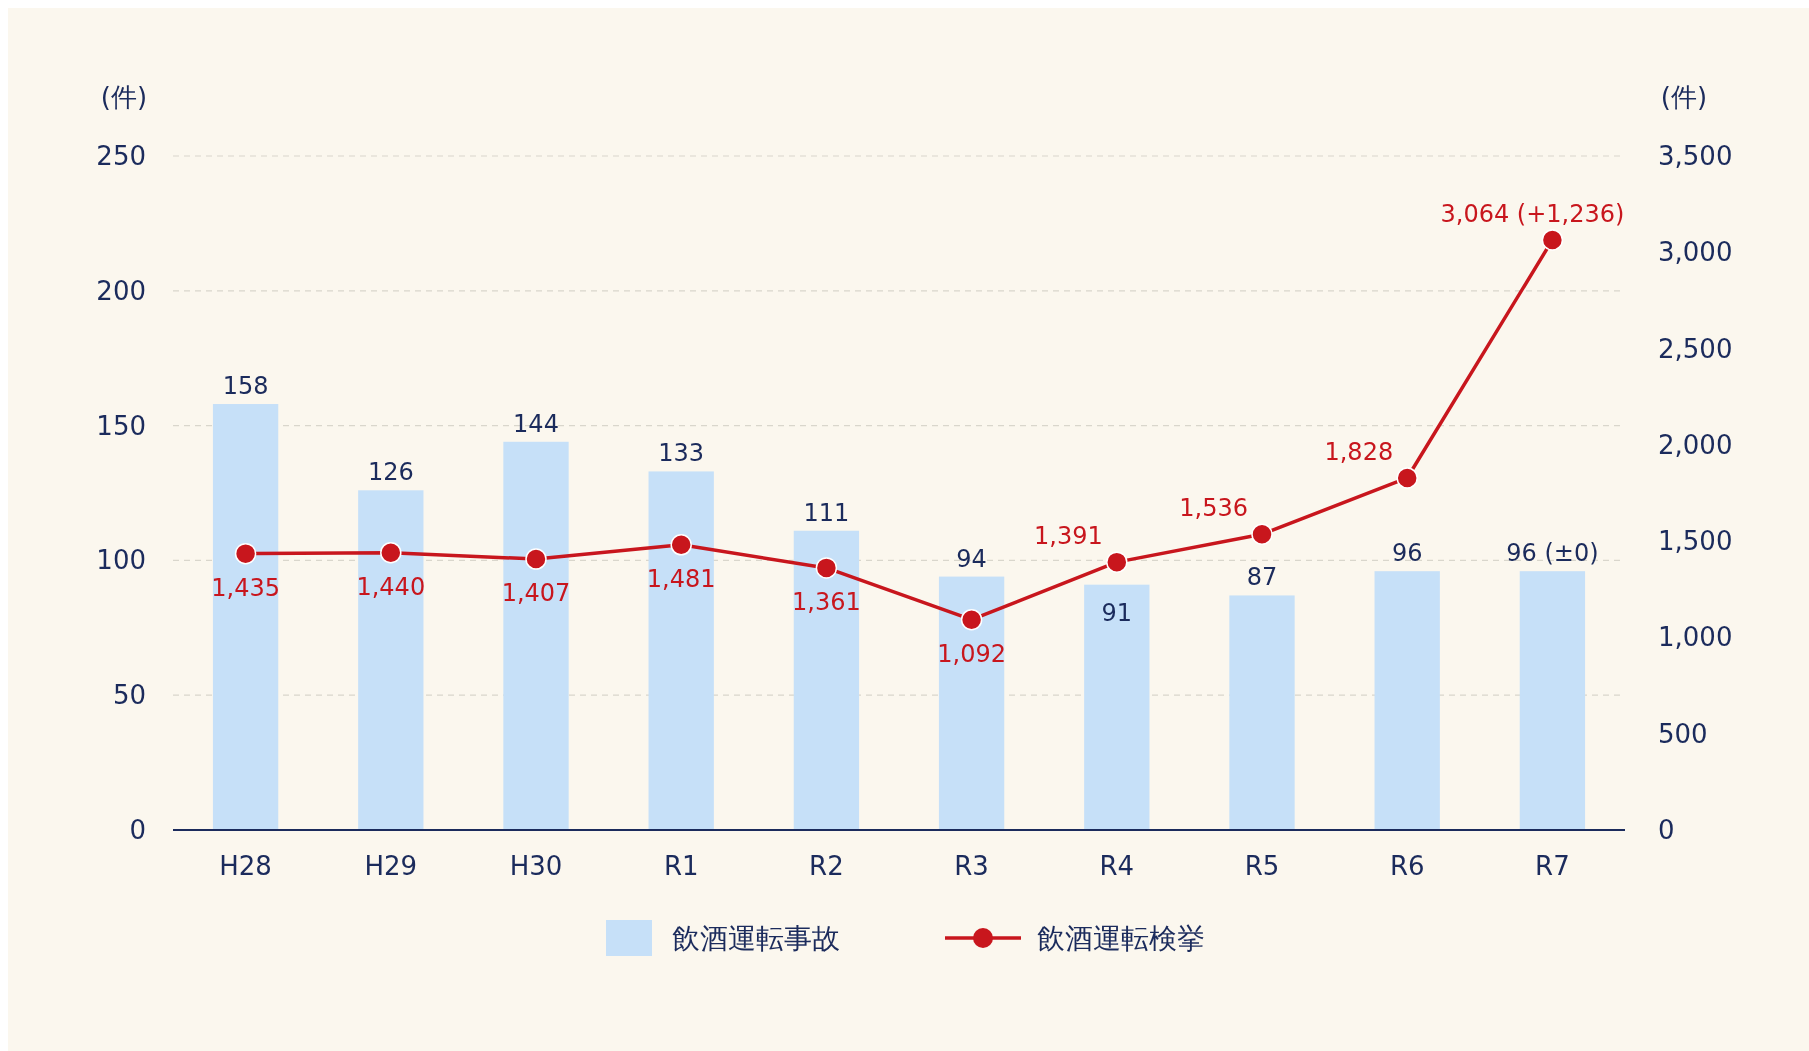  Describe the element at coordinates (681, 453) in the screenshot. I see `data-label: 133` at that location.